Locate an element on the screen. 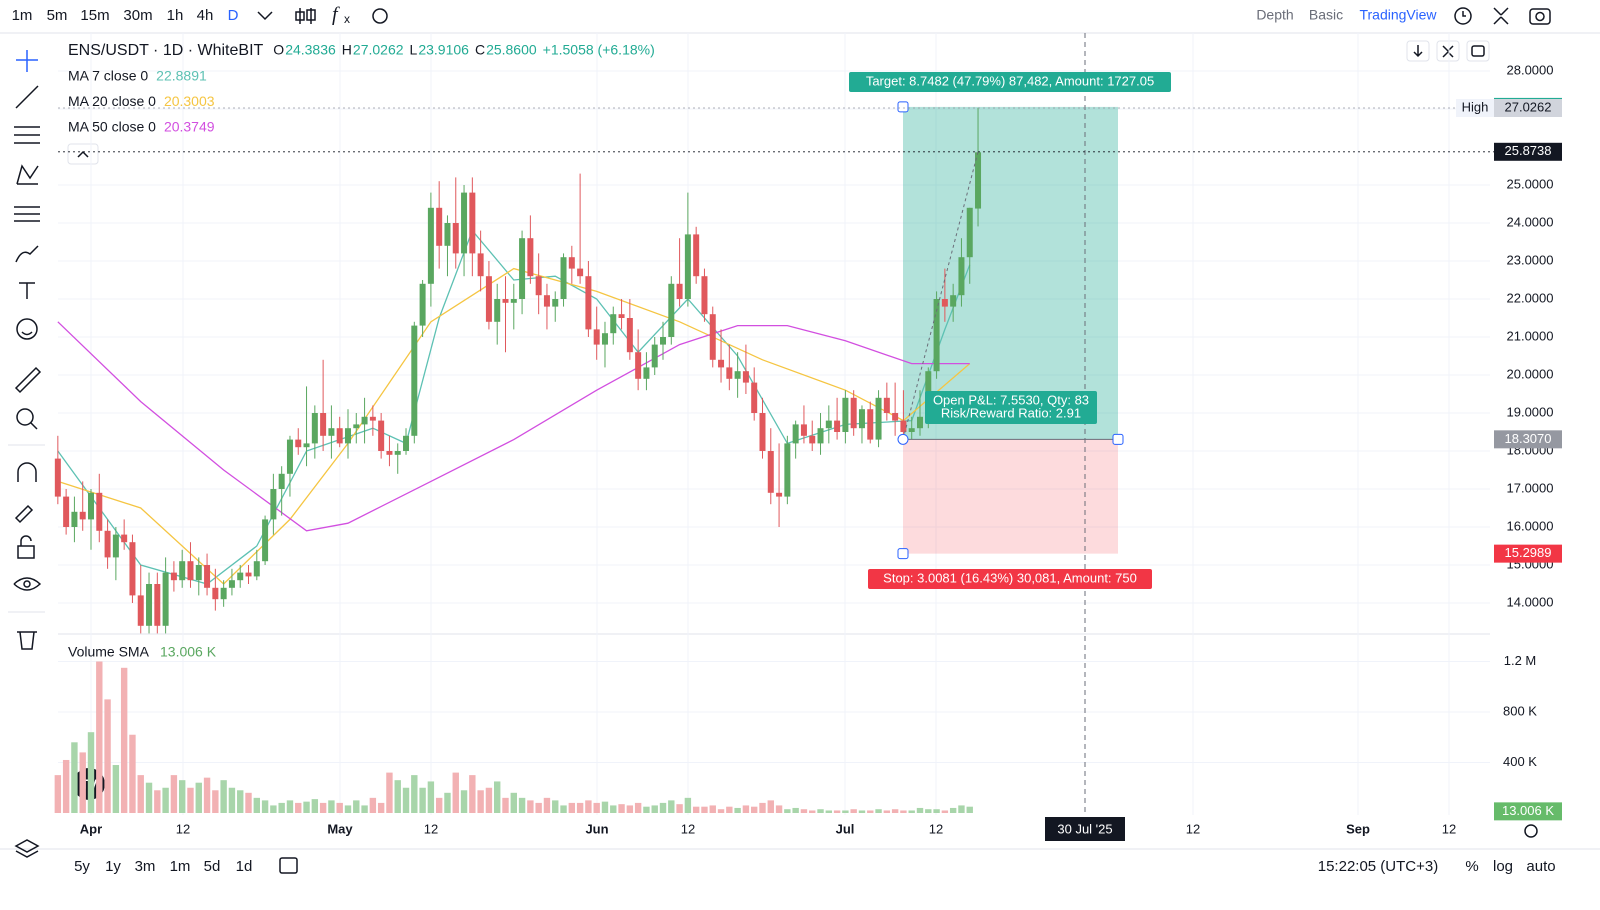  y-tick-label: 25.0000 is located at coordinates (1530, 183).